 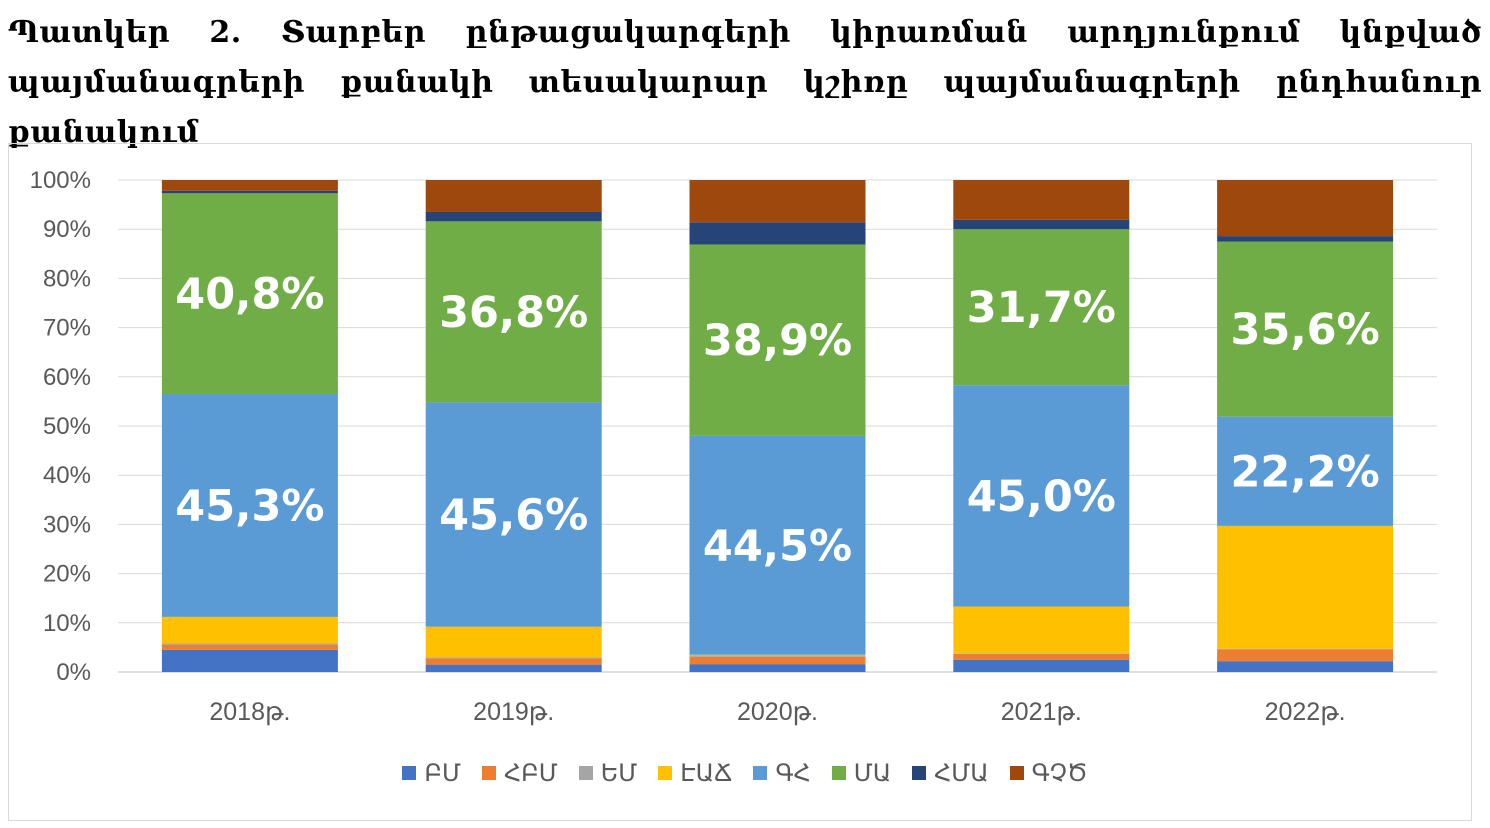 What do you see at coordinates (67, 524) in the screenshot?
I see `y-tick-label: 30%` at bounding box center [67, 524].